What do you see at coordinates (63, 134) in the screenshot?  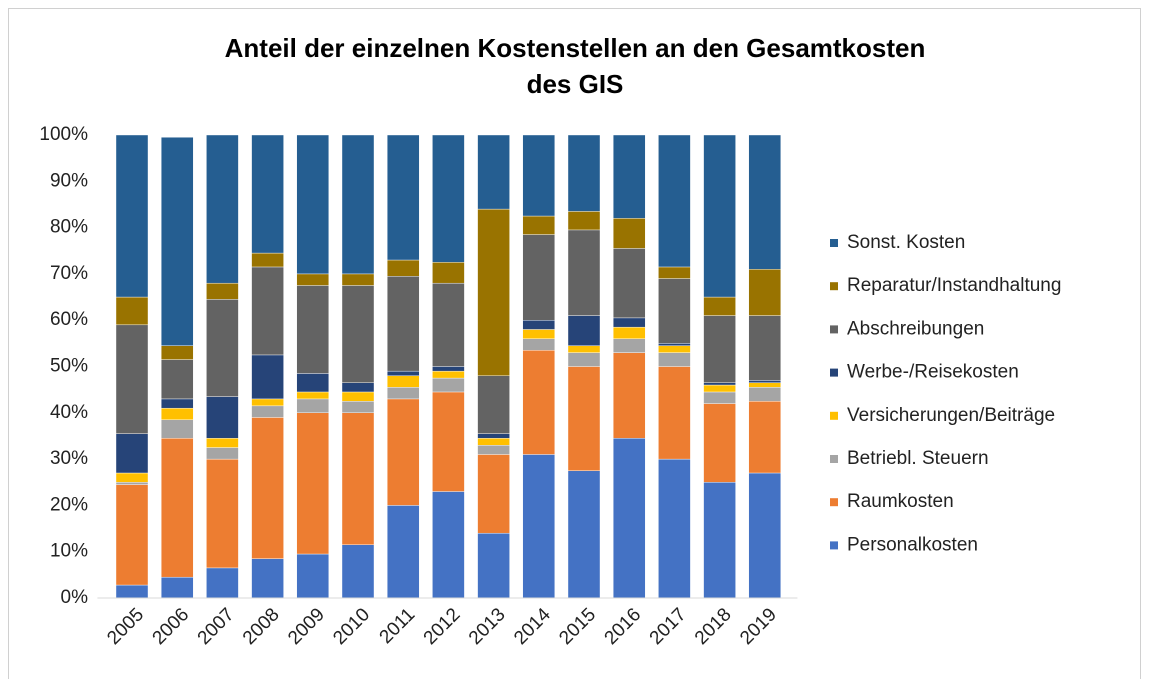 I see `y-tick-label: 100%` at bounding box center [63, 134].